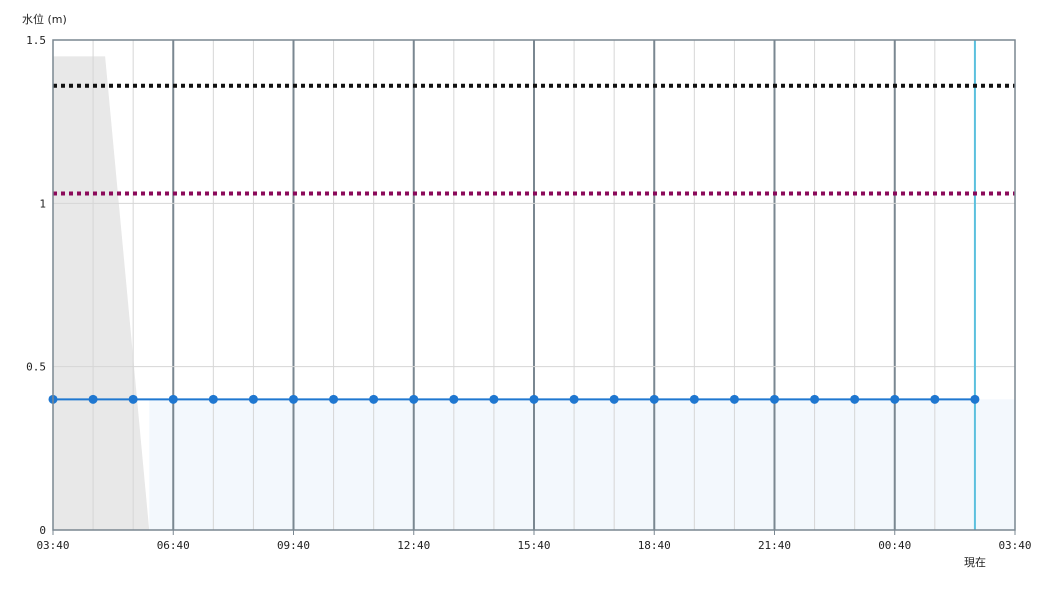 This screenshot has height=600, width=1050. I want to click on y-tick-label: 1, so click(42, 203).